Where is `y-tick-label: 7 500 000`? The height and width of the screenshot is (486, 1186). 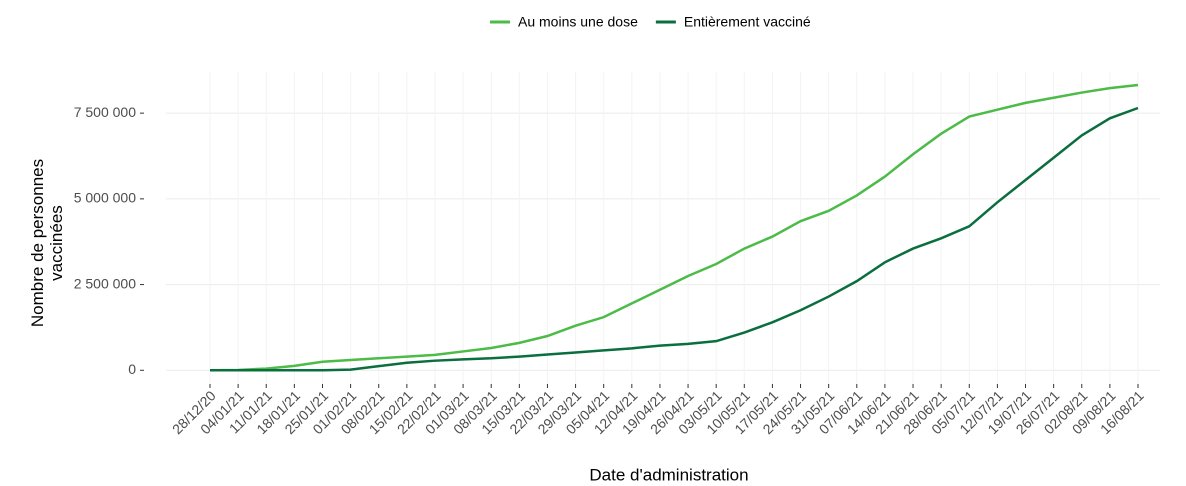
y-tick-label: 7 500 000 is located at coordinates (105, 112).